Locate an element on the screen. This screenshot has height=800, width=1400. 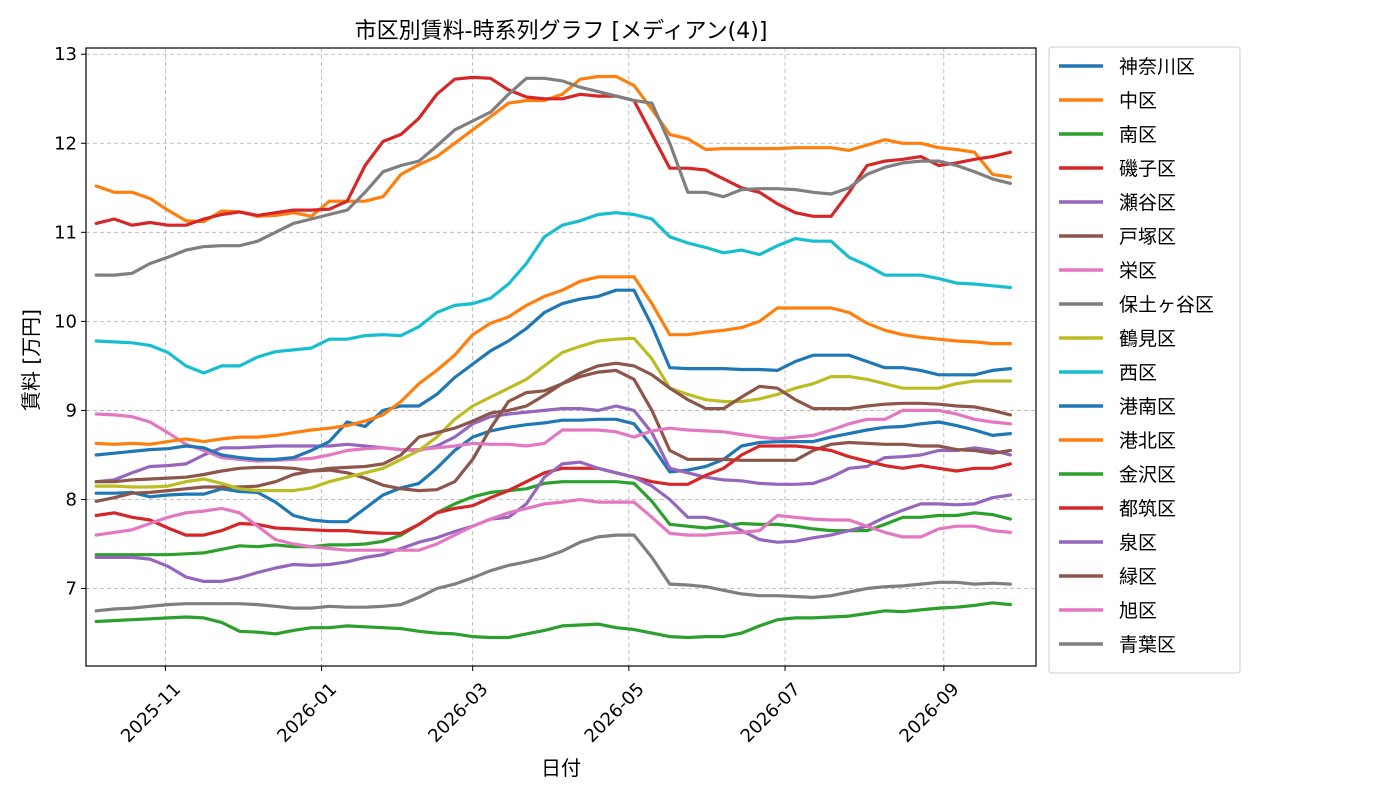
legend-item: 港南区 is located at coordinates (1117, 407).